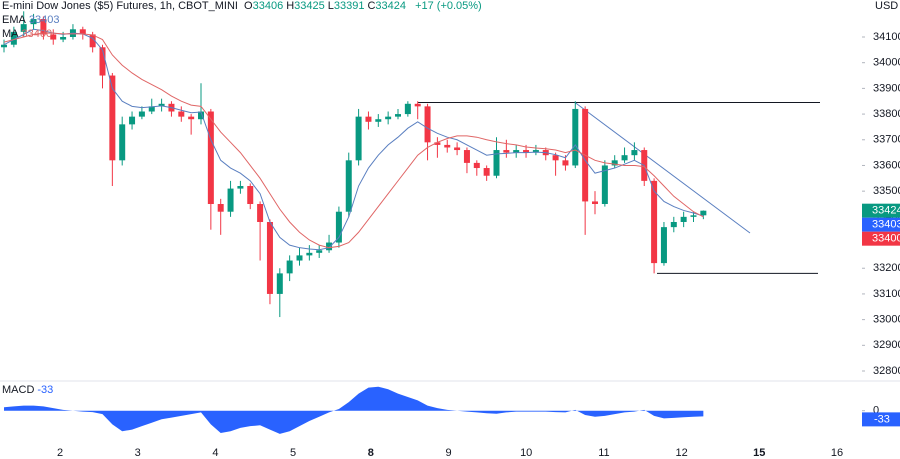  I want to click on x-tick-label: 15, so click(759, 453).